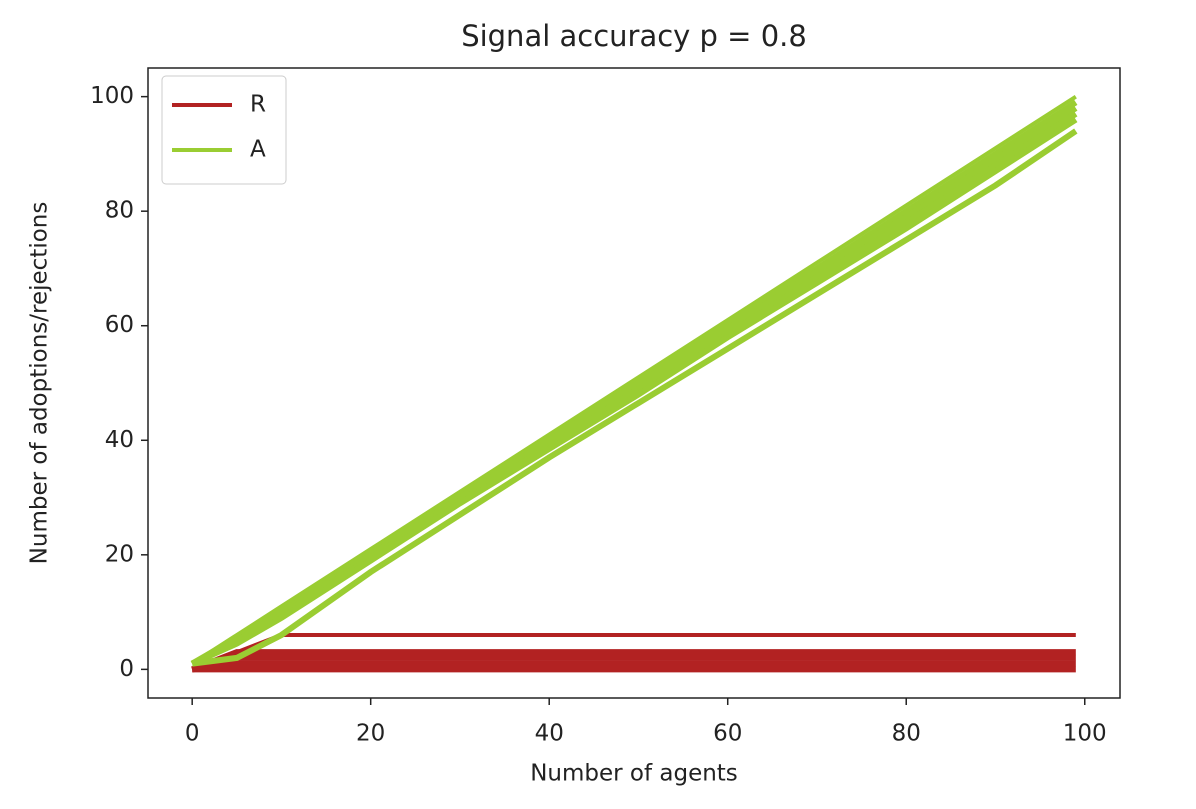 The width and height of the screenshot is (1196, 809). I want to click on y-tick-label: 60, so click(119, 325).